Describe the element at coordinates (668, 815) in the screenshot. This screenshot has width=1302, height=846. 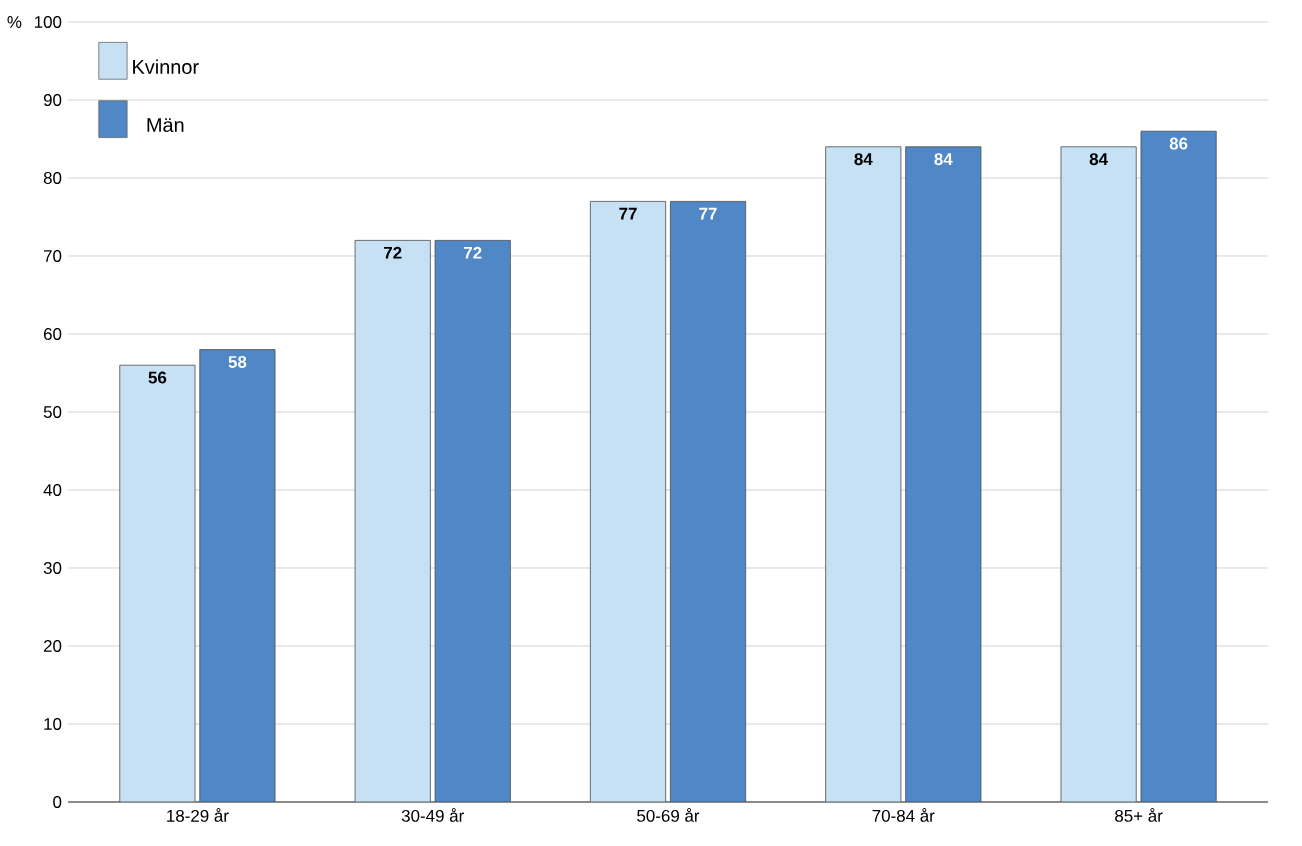
I see `x-tick-label: 50-69 år` at that location.